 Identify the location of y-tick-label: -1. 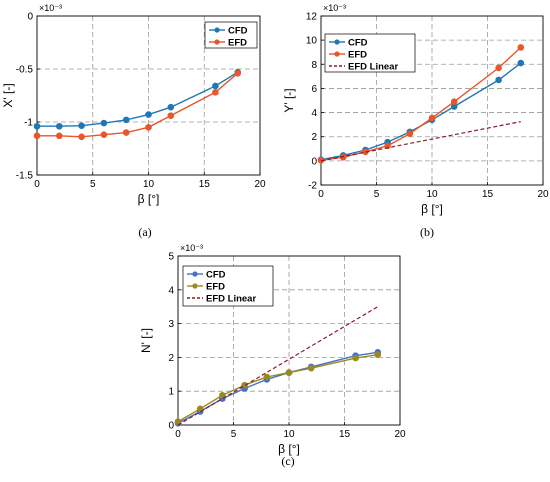
(28, 123).